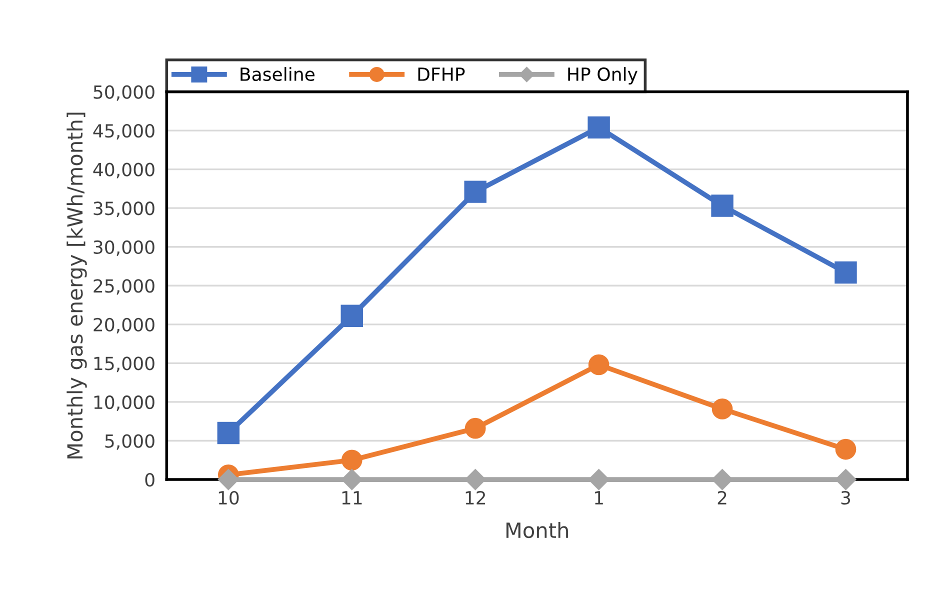 This screenshot has width=926, height=592. I want to click on y-tick-label: 45,000, so click(123, 132).